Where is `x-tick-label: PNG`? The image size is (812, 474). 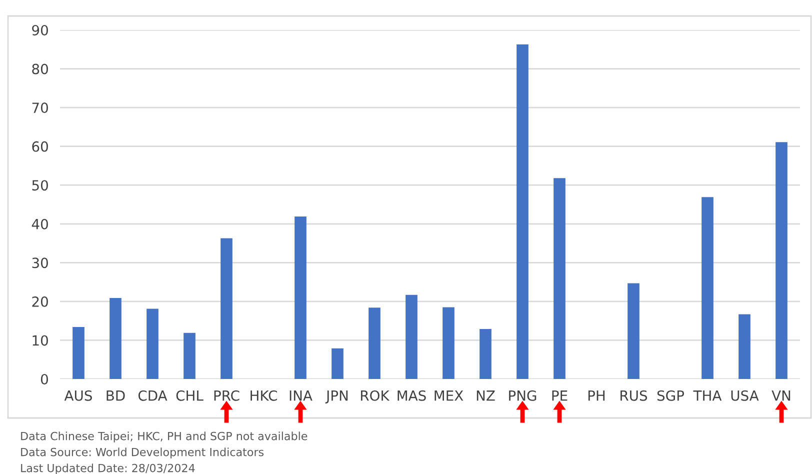
x-tick-label: PNG is located at coordinates (522, 395).